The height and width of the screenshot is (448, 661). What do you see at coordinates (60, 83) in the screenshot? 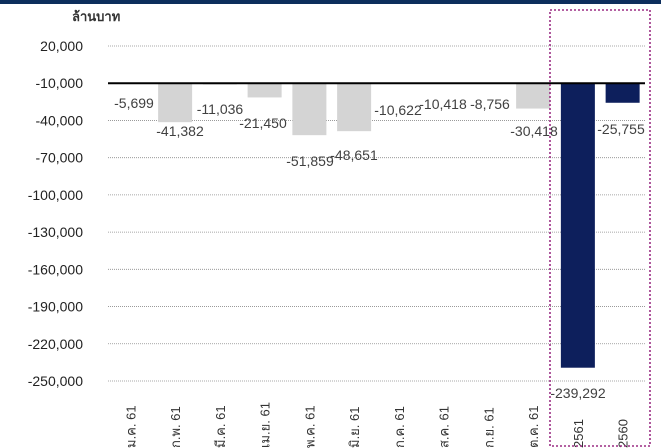
I see `y-tick-label: -10,000` at bounding box center [60, 83].